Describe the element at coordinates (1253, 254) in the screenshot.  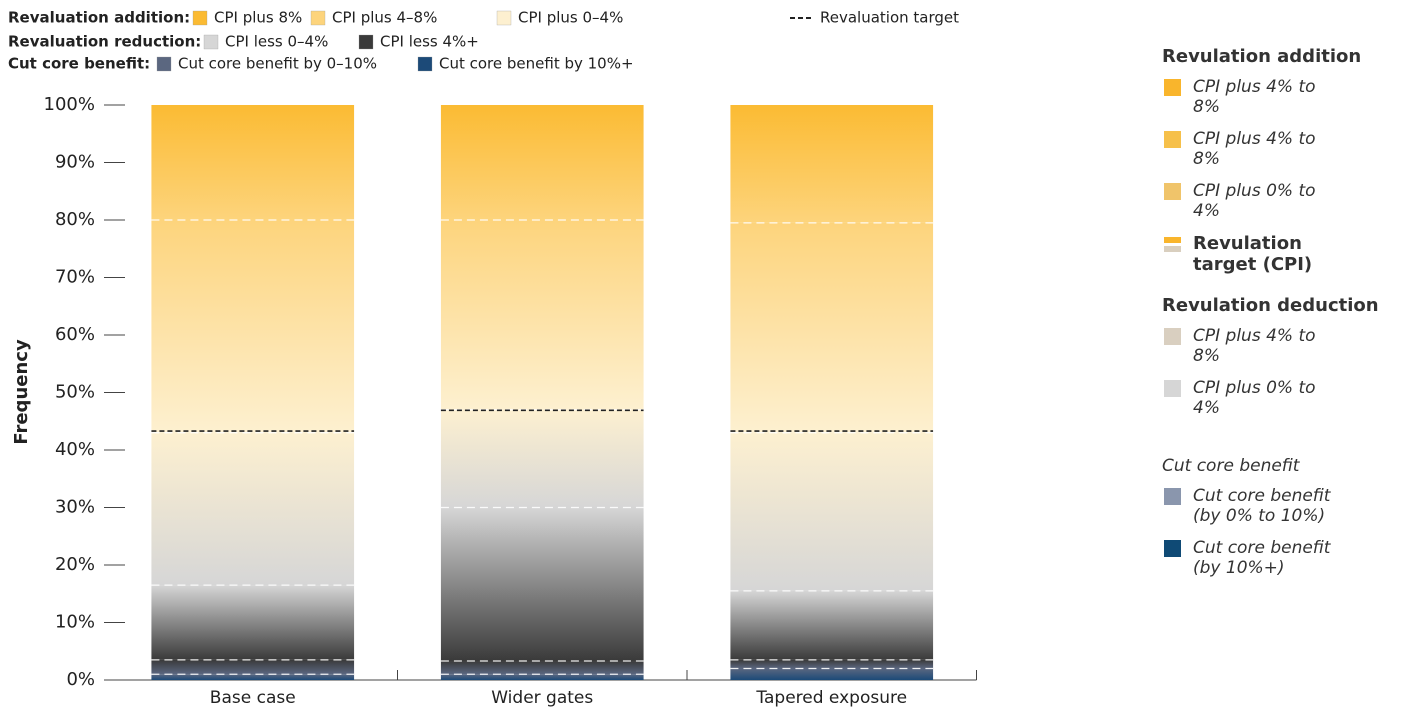
I see `legend-title: Revulation target (CPI)` at that location.